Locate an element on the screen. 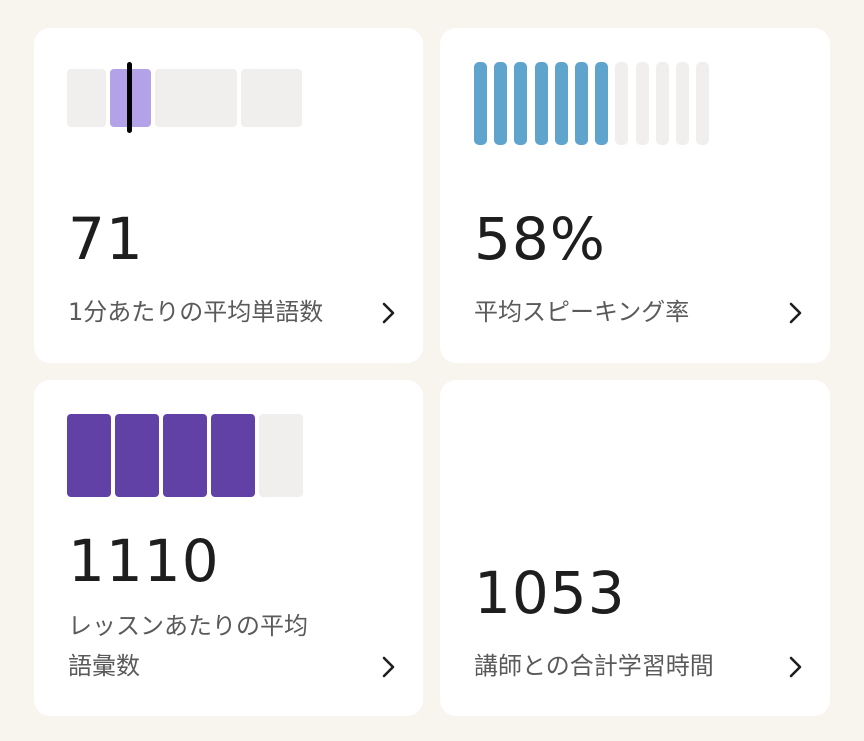 This screenshot has height=741, width=864. vocab-label-line2: 語彙数 is located at coordinates (104, 666).